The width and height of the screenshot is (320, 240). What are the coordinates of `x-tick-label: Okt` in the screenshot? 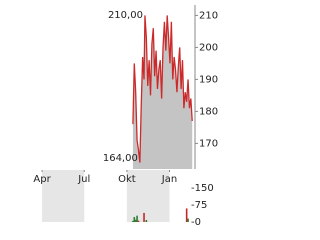 It's located at (127, 179).